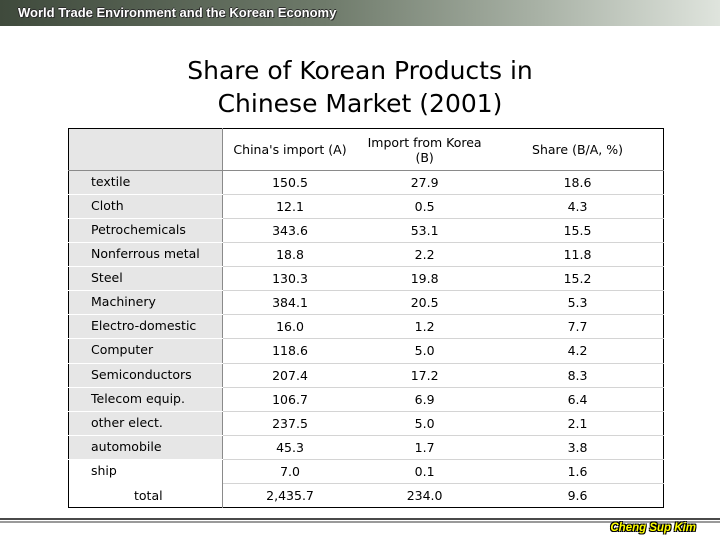 This screenshot has height=540, width=720. Describe the element at coordinates (145, 231) in the screenshot. I see `row-label: Petrochemicals` at that location.